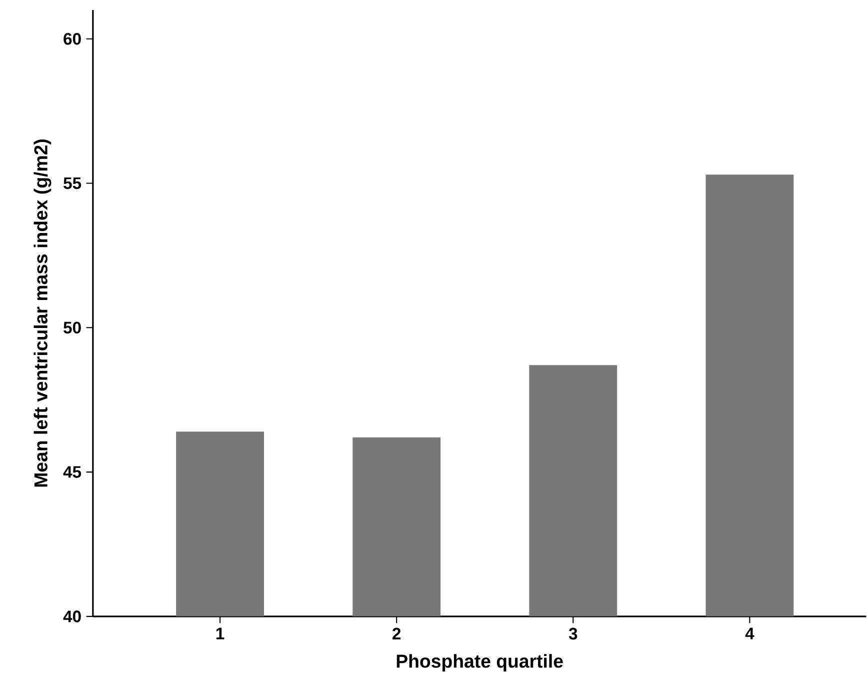  Describe the element at coordinates (479, 663) in the screenshot. I see `x-axis-title: Phosphate quartile` at that location.